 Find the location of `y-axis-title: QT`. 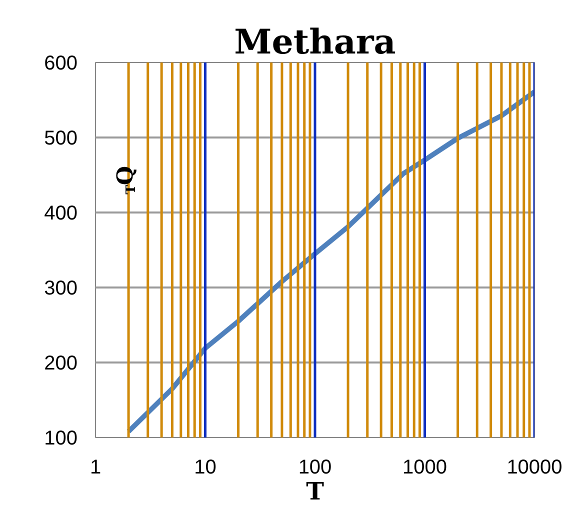

y-axis-title: QT is located at coordinates (125, 180).